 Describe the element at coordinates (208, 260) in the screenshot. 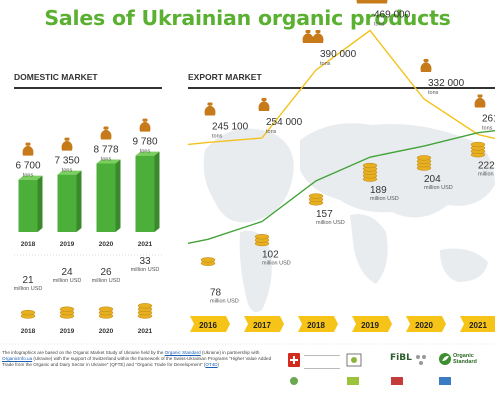

I see `export-coin-stack-icon-2016-coin` at that location.